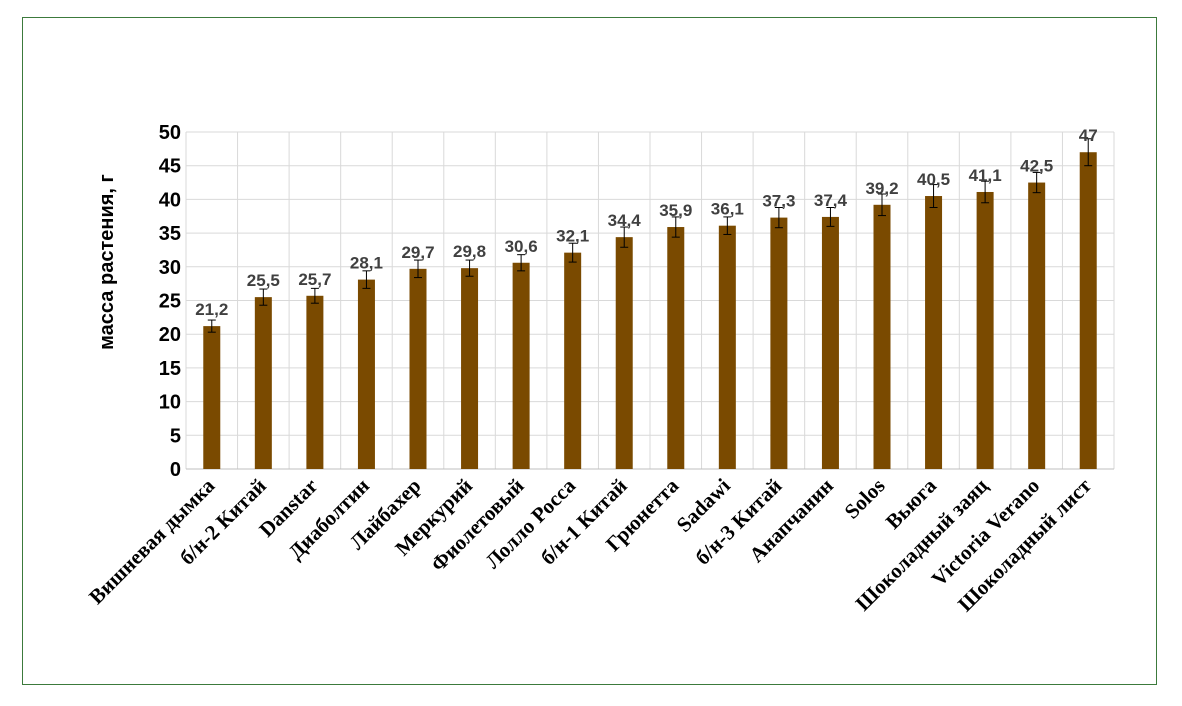 This screenshot has height=706, width=1182. Describe the element at coordinates (170, 369) in the screenshot. I see `y-tick-label: 15` at that location.